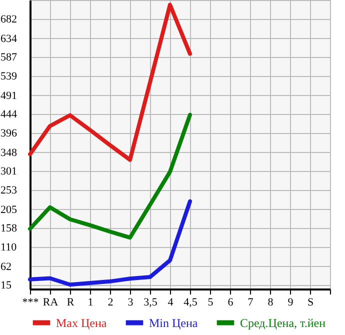 The width and height of the screenshot is (345, 335). Describe the element at coordinates (6, 286) in the screenshot. I see `y-tick-label: 15` at that location.